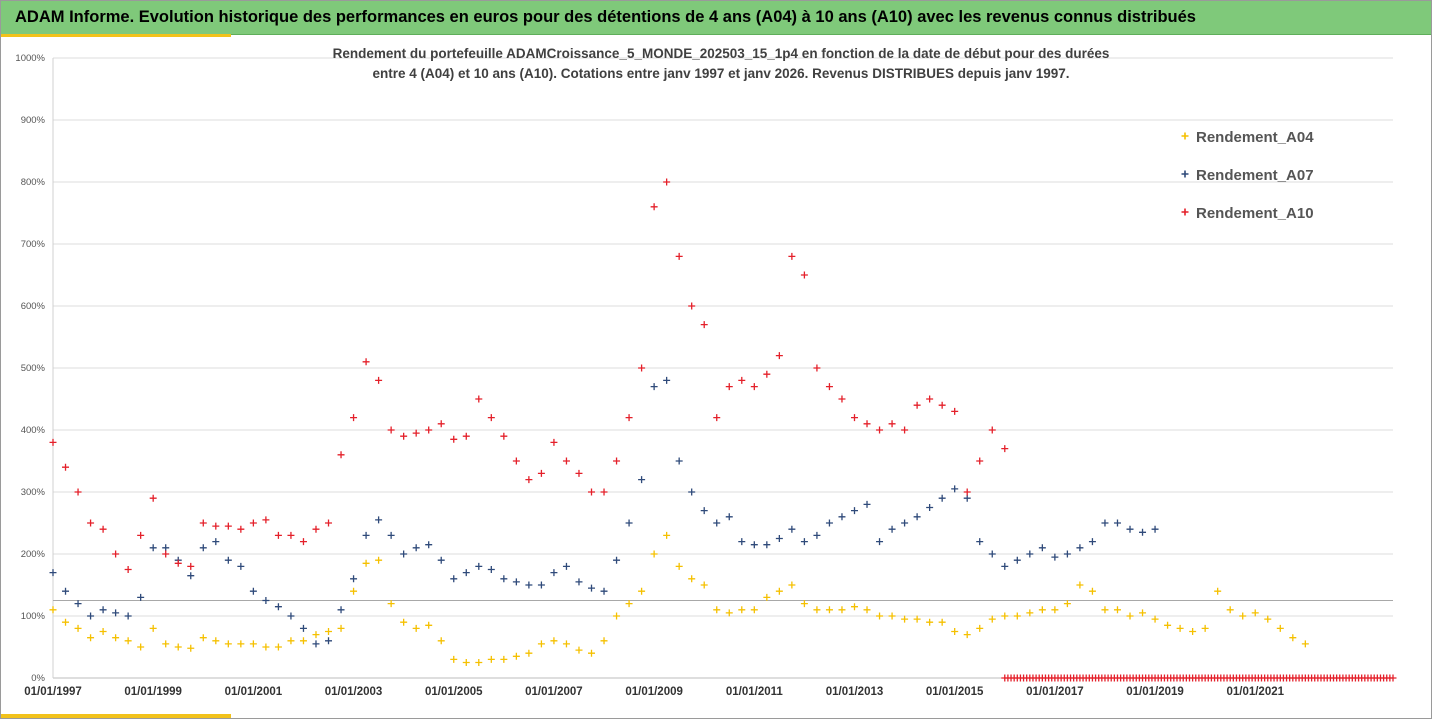  I want to click on x-tick-label: 01/01/2019, so click(1155, 692).